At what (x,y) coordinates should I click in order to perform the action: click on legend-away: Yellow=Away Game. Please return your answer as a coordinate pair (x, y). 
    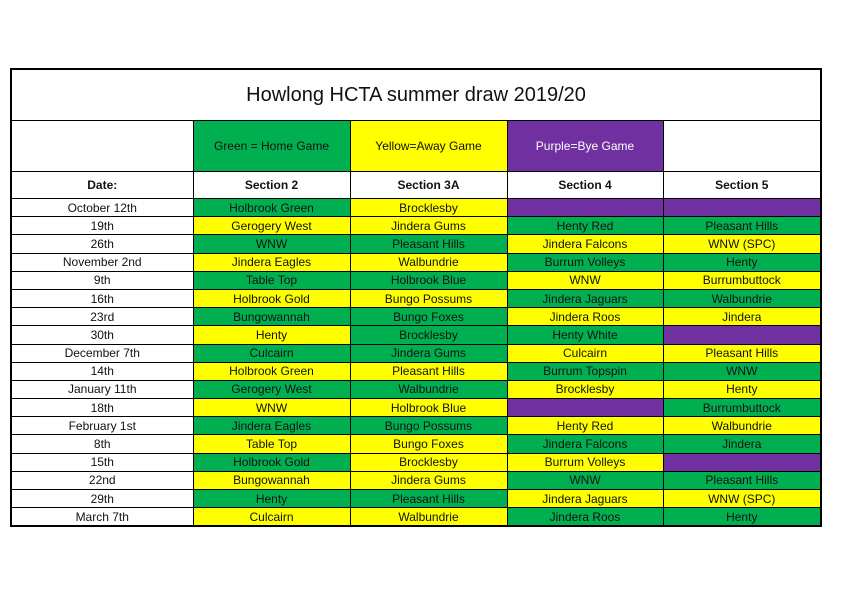
    Looking at the image, I should click on (428, 146).